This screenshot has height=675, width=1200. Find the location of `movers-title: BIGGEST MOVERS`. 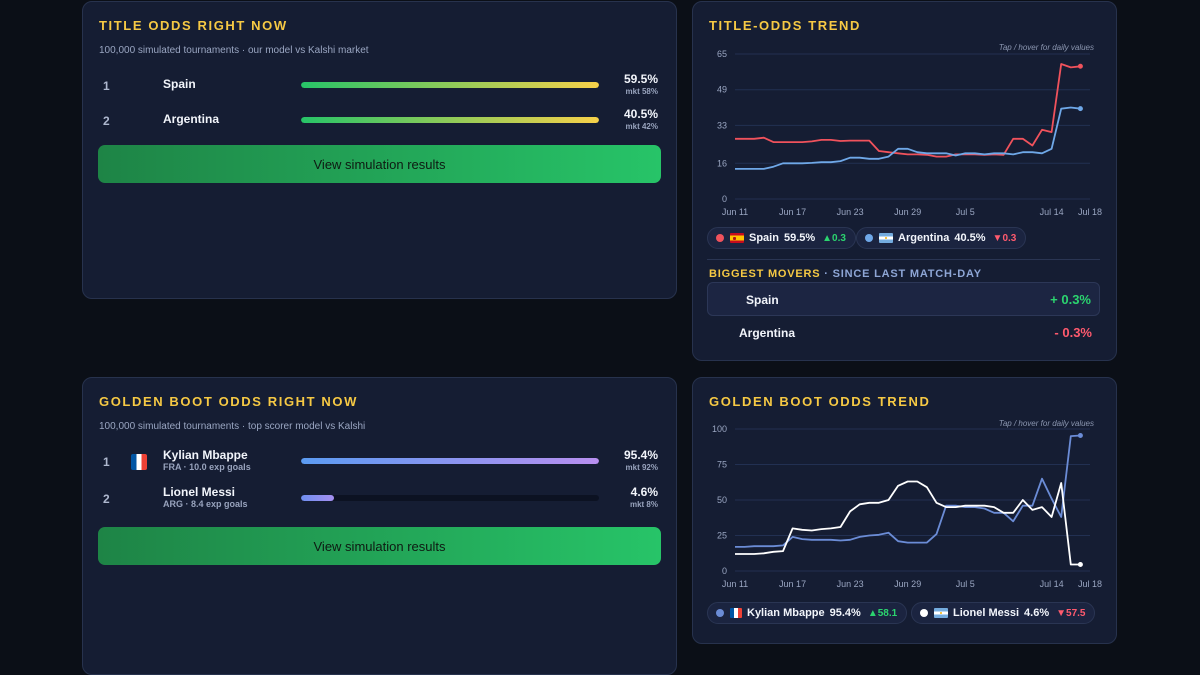

movers-title: BIGGEST MOVERS is located at coordinates (765, 274).